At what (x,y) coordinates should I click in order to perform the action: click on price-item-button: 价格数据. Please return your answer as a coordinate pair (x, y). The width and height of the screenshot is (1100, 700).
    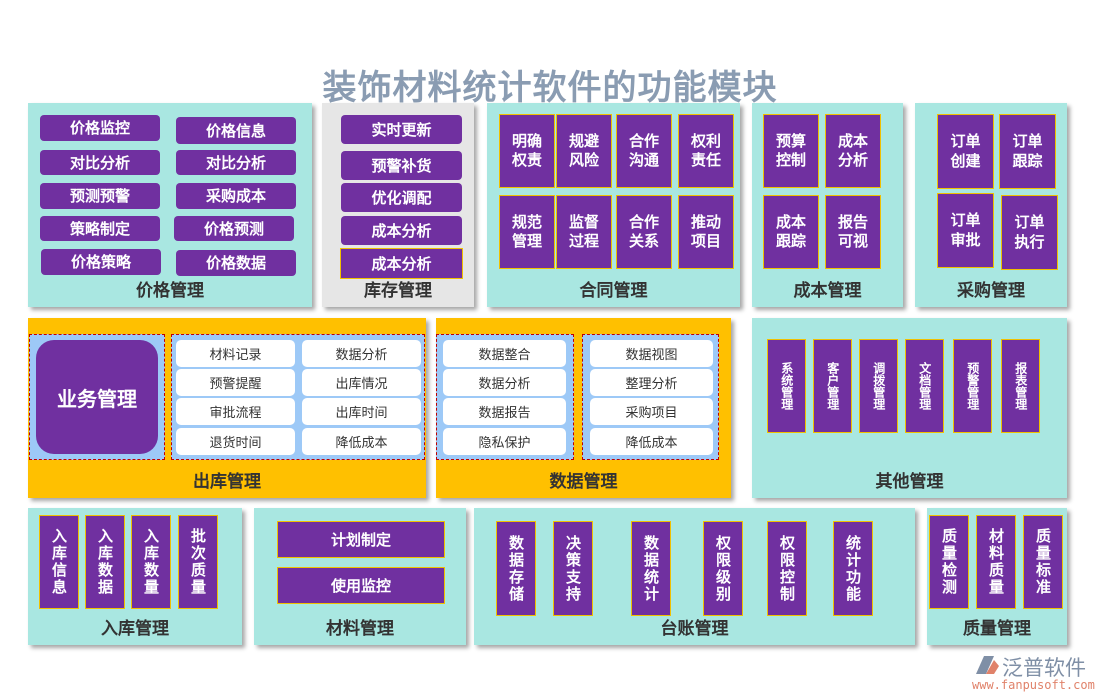
    Looking at the image, I should click on (236, 263).